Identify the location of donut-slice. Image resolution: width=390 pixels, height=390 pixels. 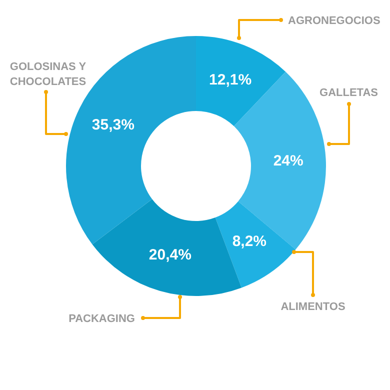
(255, 244).